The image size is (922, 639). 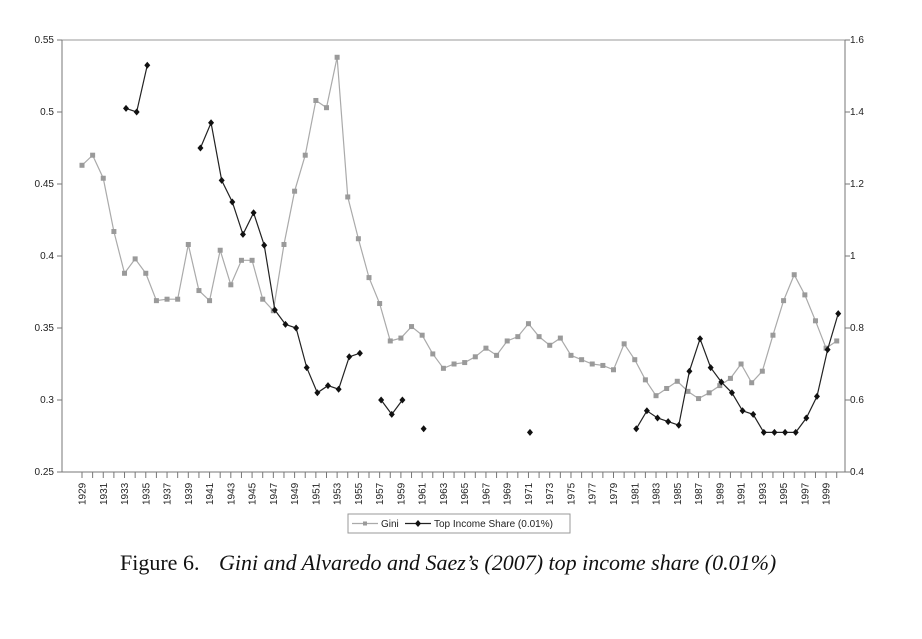 What do you see at coordinates (493, 524) in the screenshot?
I see `legend-top-share-label: Top Income Share (0.01%)` at bounding box center [493, 524].